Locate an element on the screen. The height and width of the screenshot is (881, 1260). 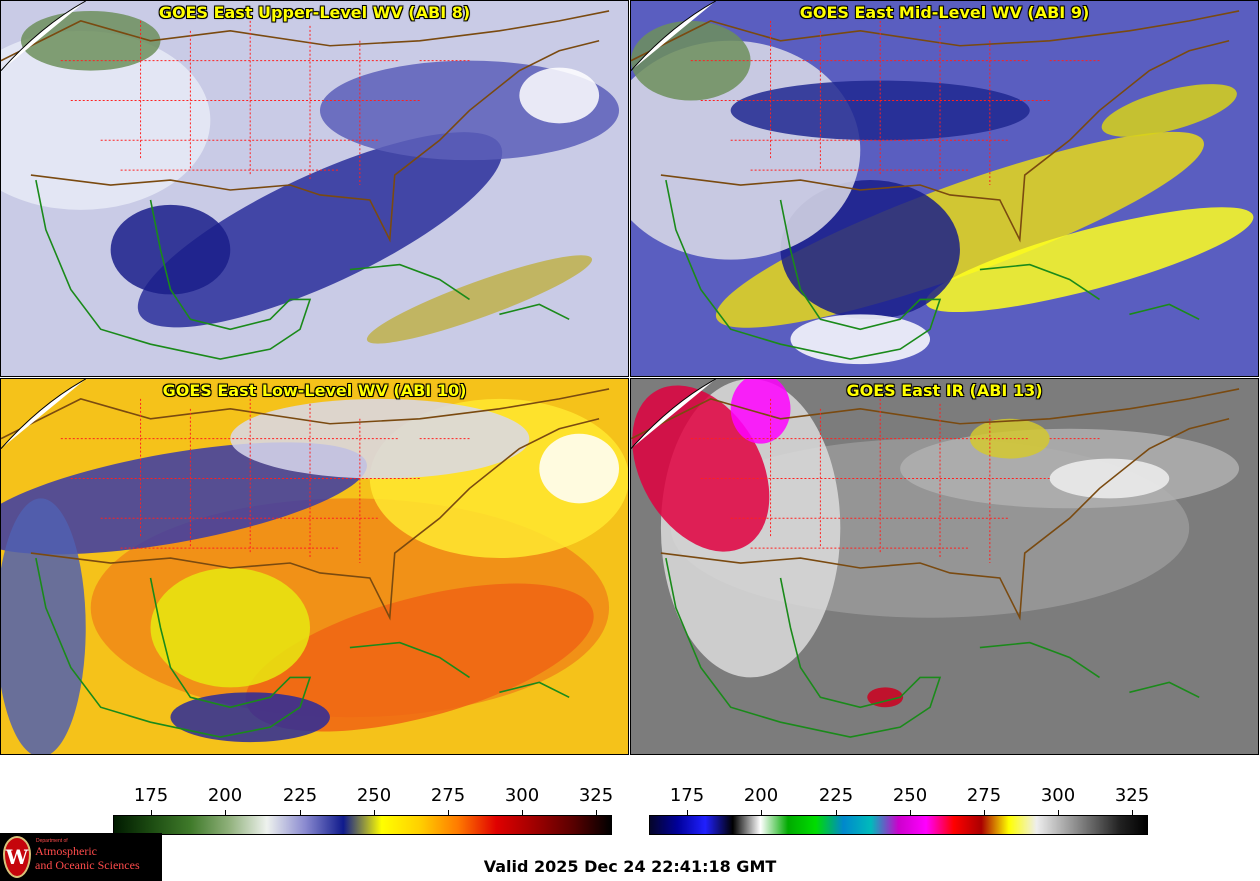
ir-colorbar-gradient is located at coordinates (898, 825).